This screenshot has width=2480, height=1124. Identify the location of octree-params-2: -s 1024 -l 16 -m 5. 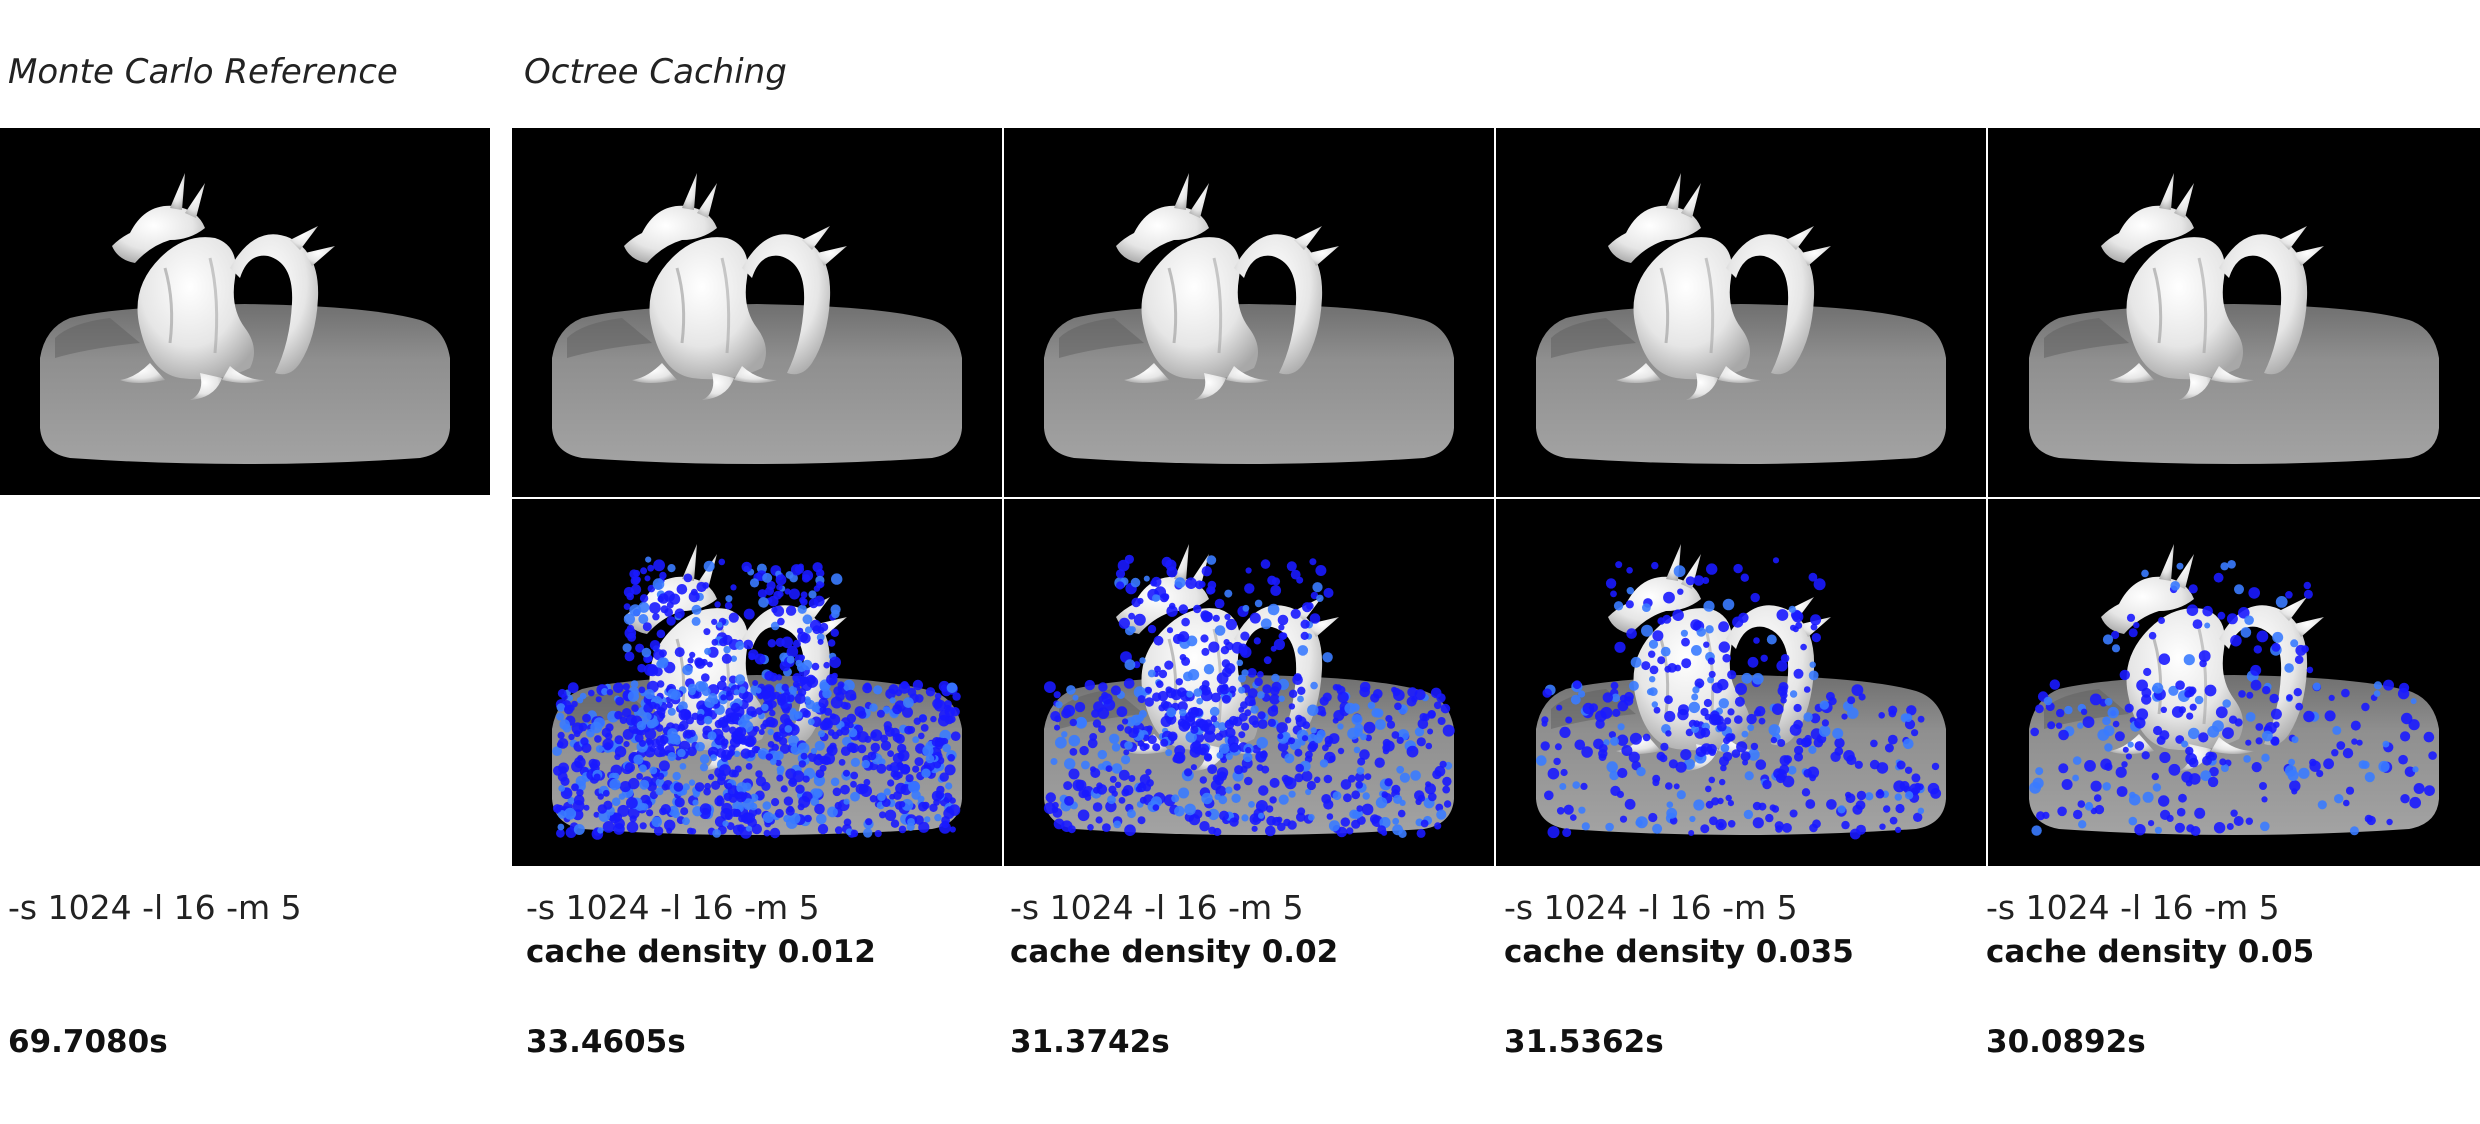
(1157, 907).